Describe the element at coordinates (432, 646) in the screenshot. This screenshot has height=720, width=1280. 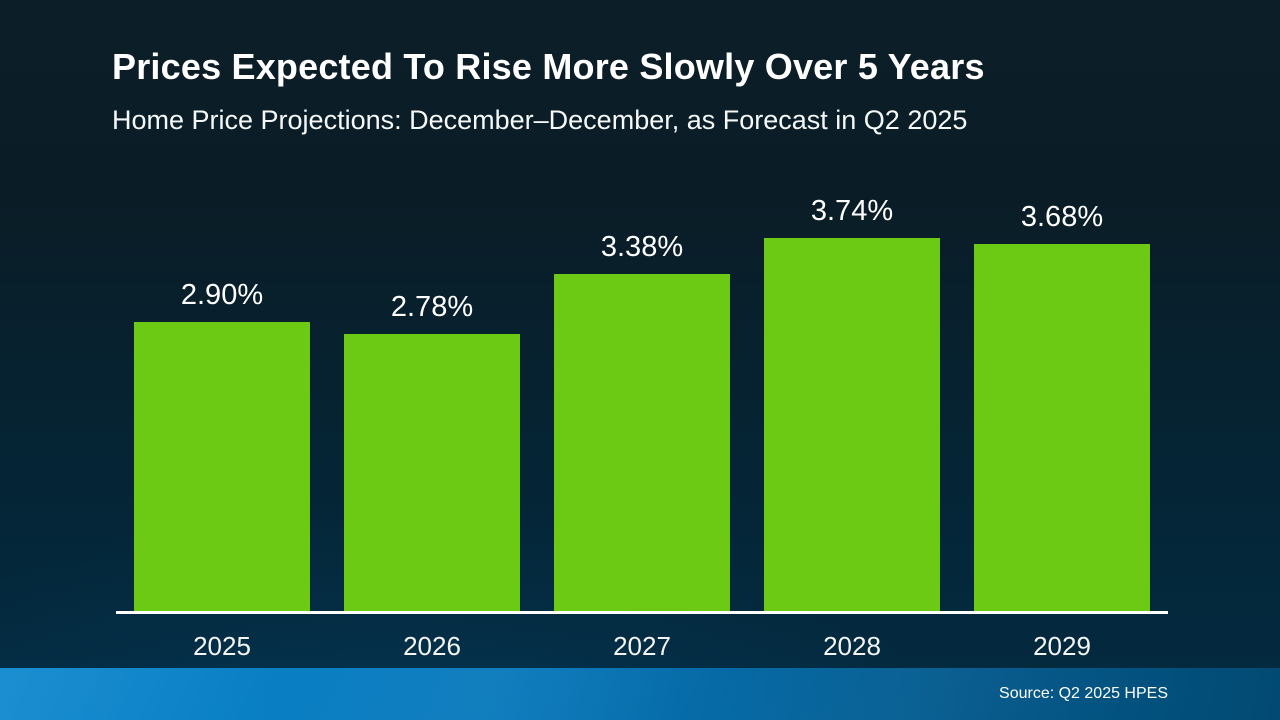
I see `x-axis-tick-label: 2026` at that location.